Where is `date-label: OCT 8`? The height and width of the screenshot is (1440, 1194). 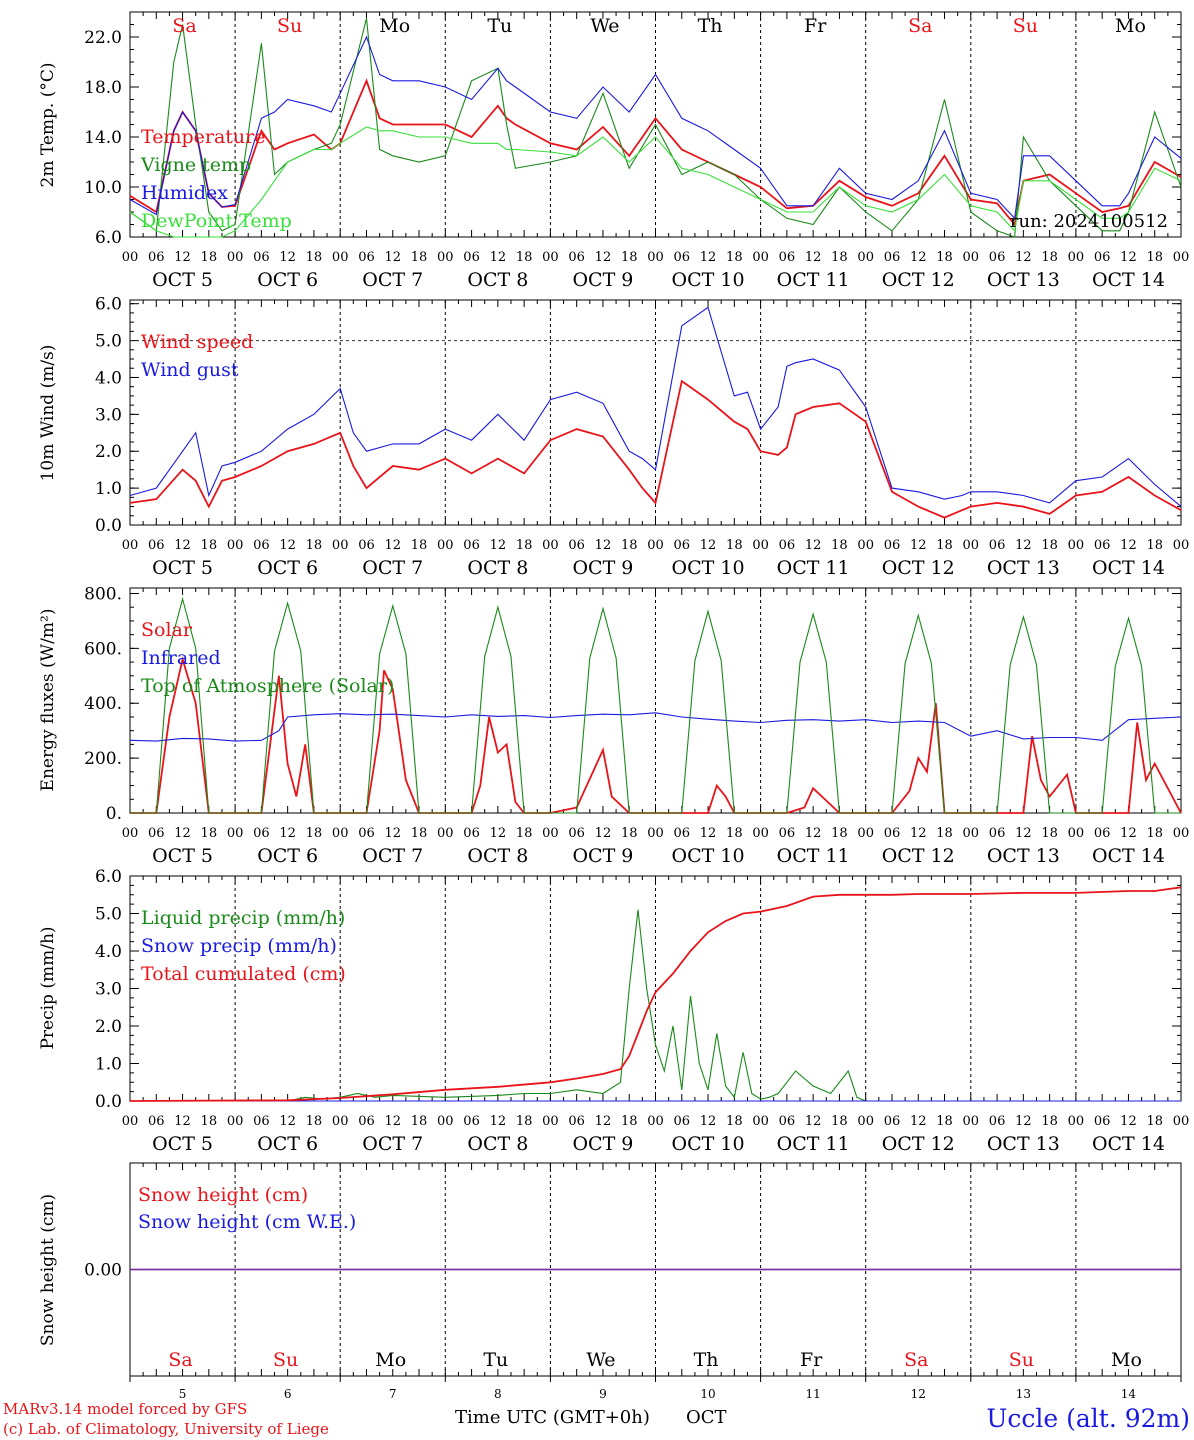
date-label: OCT 8 is located at coordinates (497, 280).